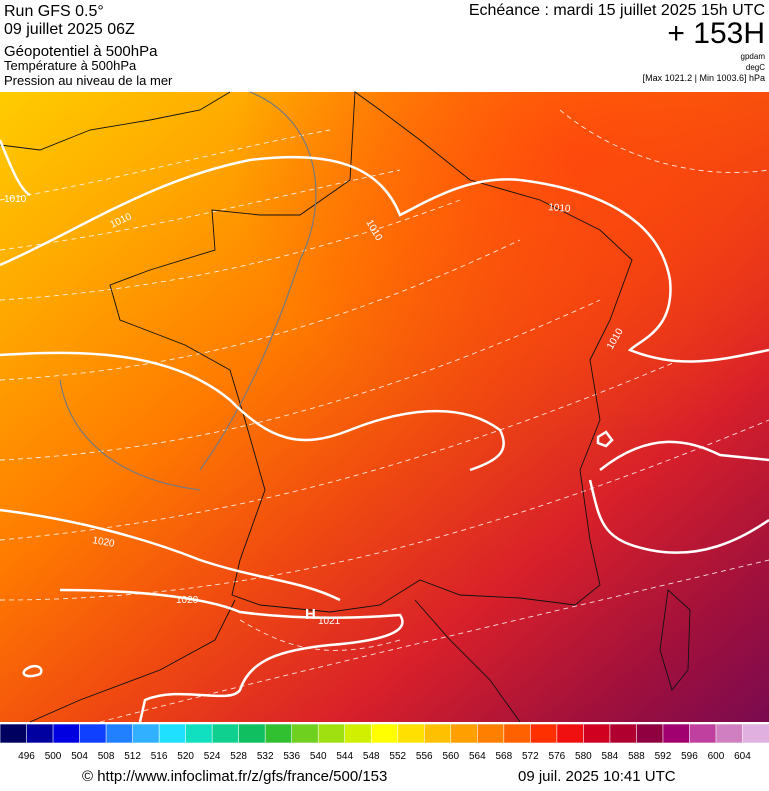  I want to click on run-label: Run GFS 0.5°, so click(54, 11).